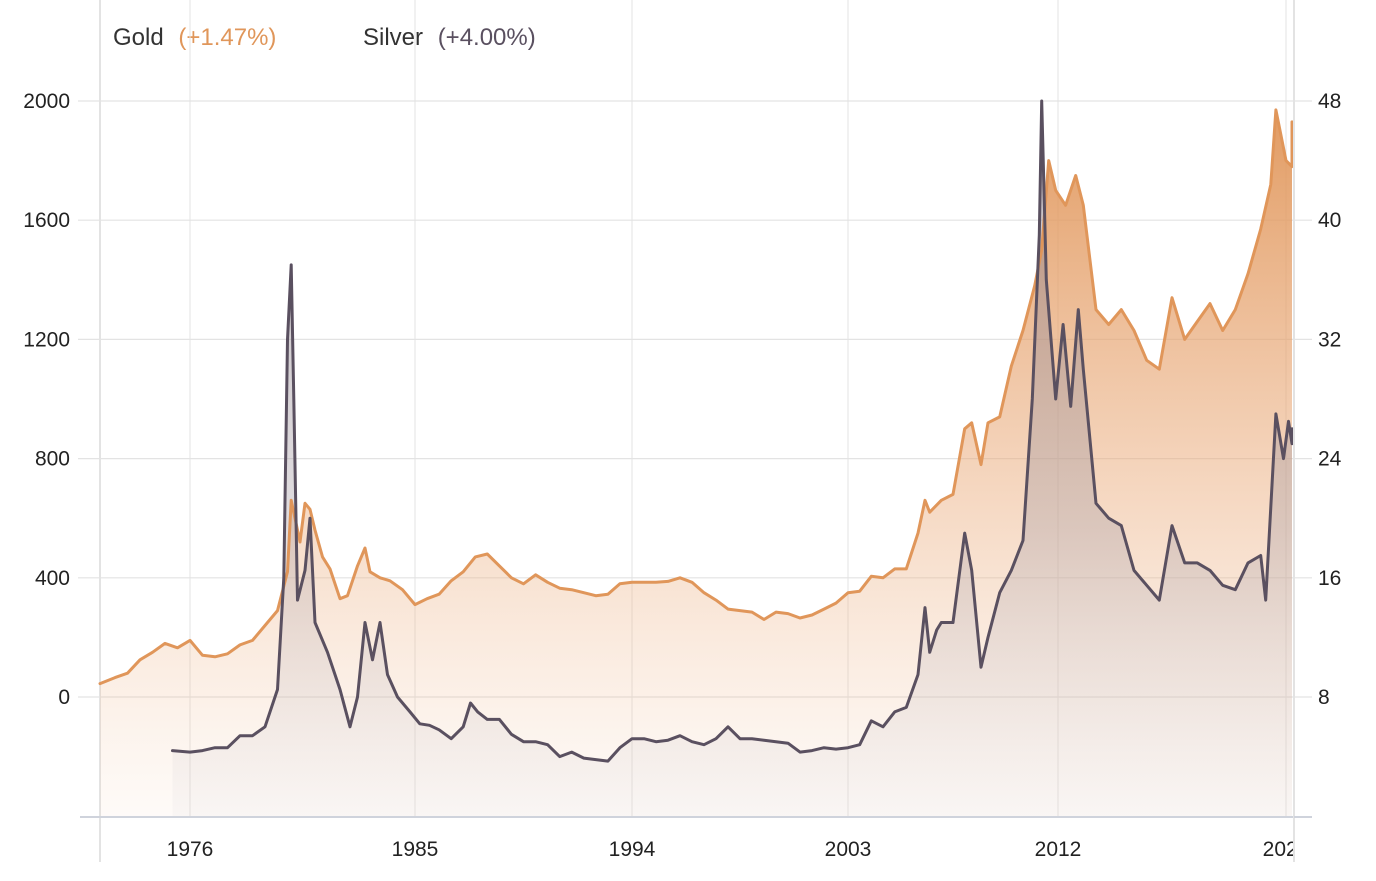 The width and height of the screenshot is (1376, 881). What do you see at coordinates (1330, 459) in the screenshot?
I see `y-right-tick-label: 24` at bounding box center [1330, 459].